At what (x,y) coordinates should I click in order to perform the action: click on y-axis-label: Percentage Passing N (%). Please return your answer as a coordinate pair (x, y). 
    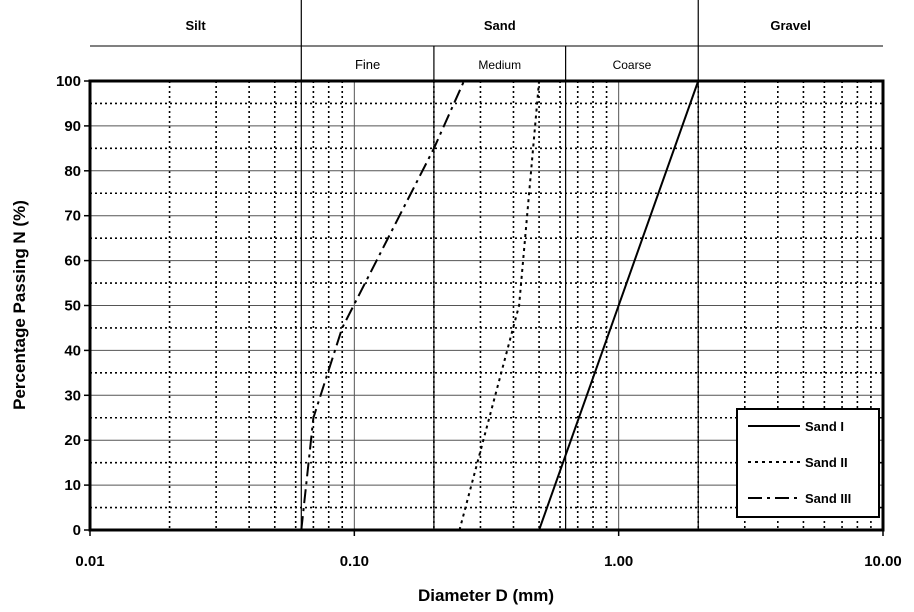
    Looking at the image, I should click on (19, 305).